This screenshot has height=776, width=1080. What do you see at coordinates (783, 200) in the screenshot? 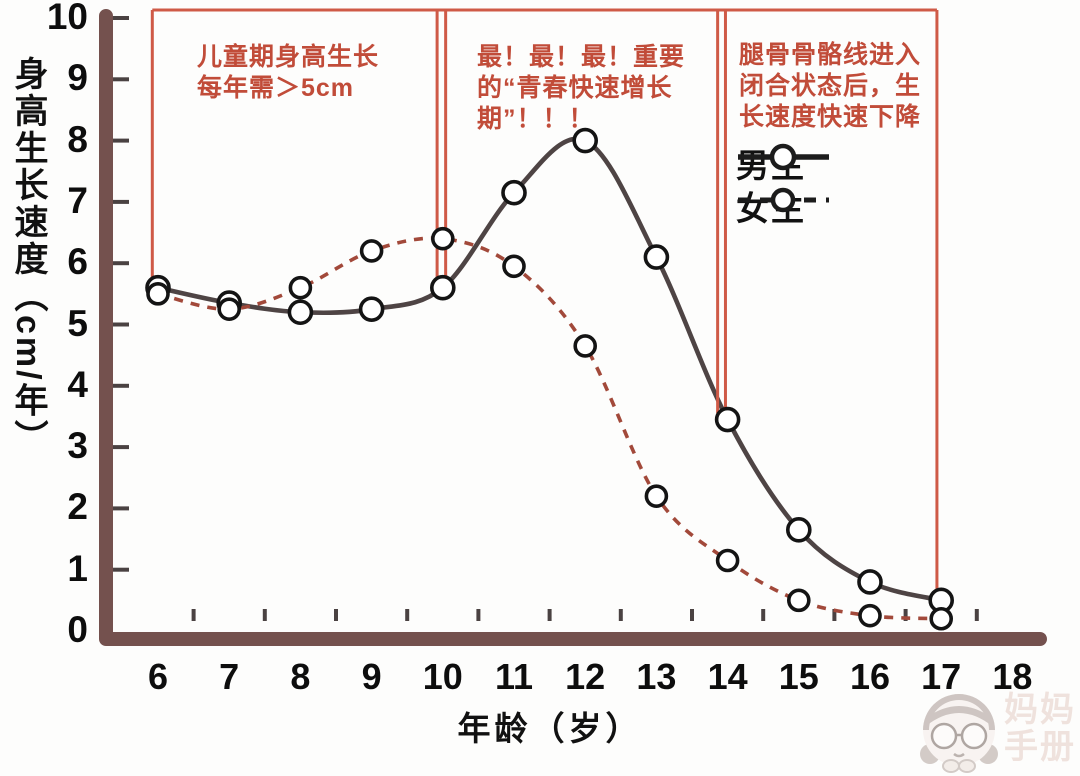
I see `dashed-line-marker-icon` at bounding box center [783, 200].